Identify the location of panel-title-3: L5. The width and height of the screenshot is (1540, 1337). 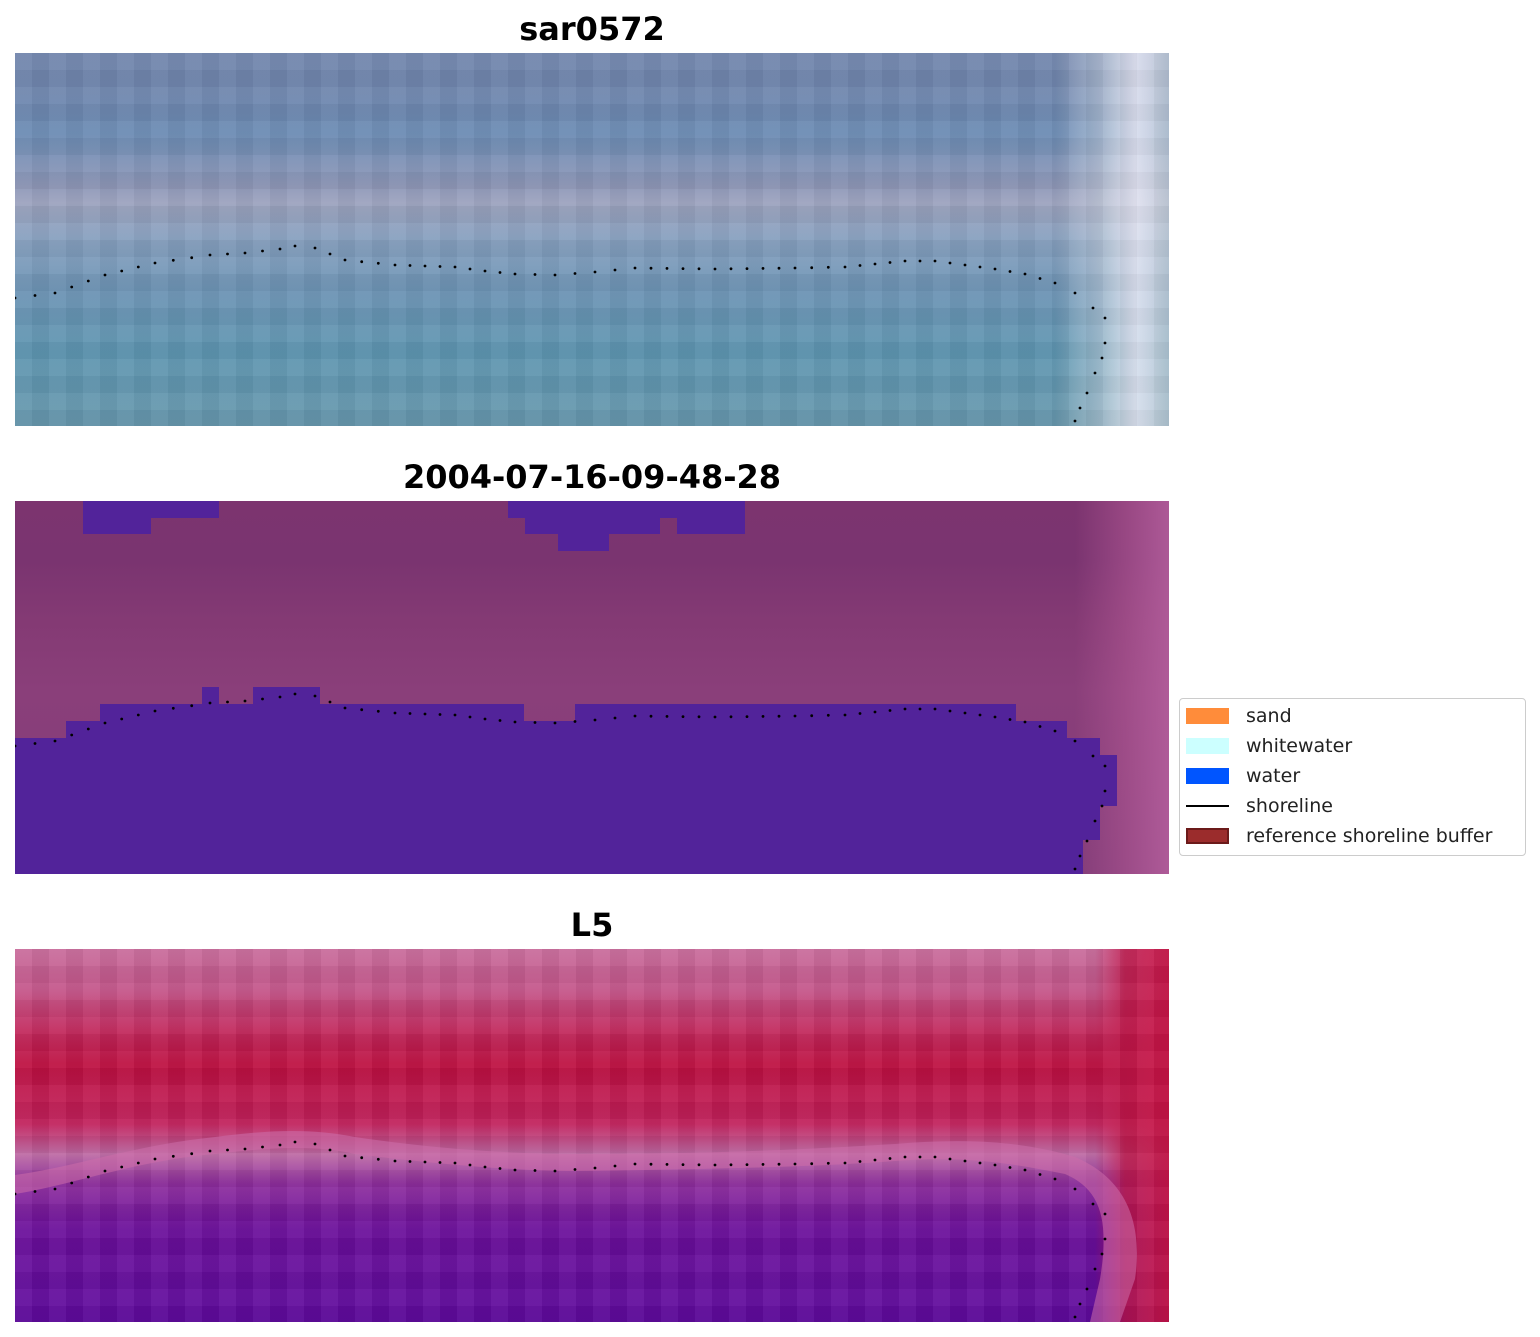
(592, 925).